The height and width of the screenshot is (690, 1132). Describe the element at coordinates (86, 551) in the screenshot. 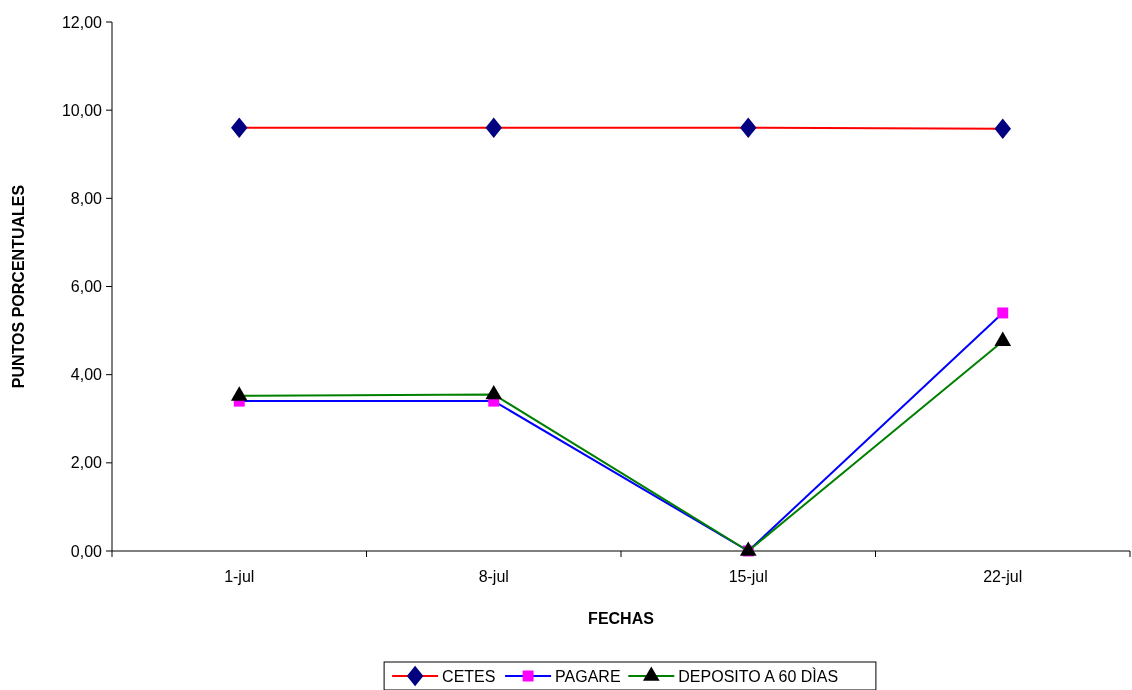

I see `y-tick-label: 0,00` at that location.